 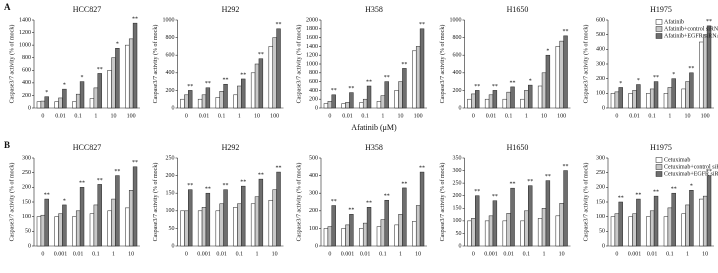 I want to click on chart-title: H358, so click(x=374, y=9).